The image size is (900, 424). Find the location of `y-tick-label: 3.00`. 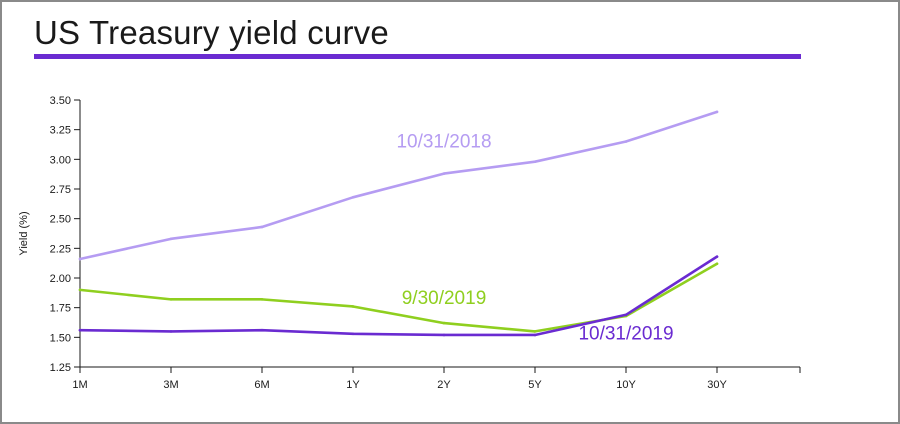

y-tick-label: 3.00 is located at coordinates (60, 160).